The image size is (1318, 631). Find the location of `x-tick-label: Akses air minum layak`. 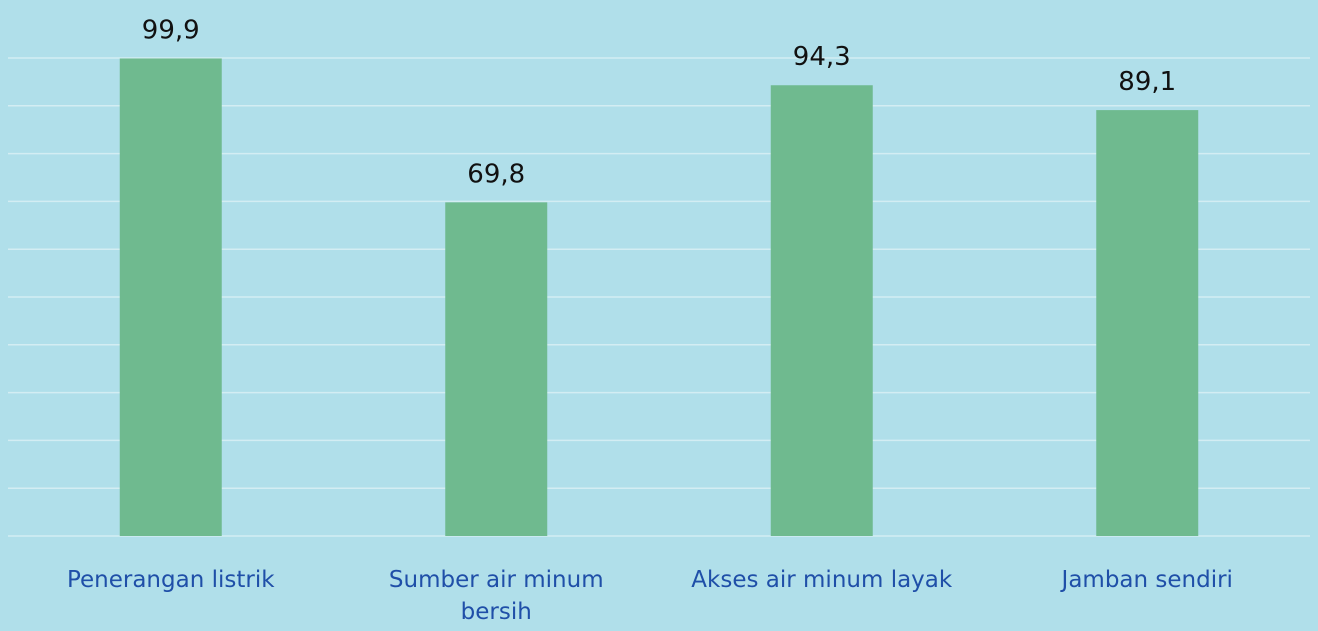

x-tick-label: Akses air minum layak is located at coordinates (822, 580).